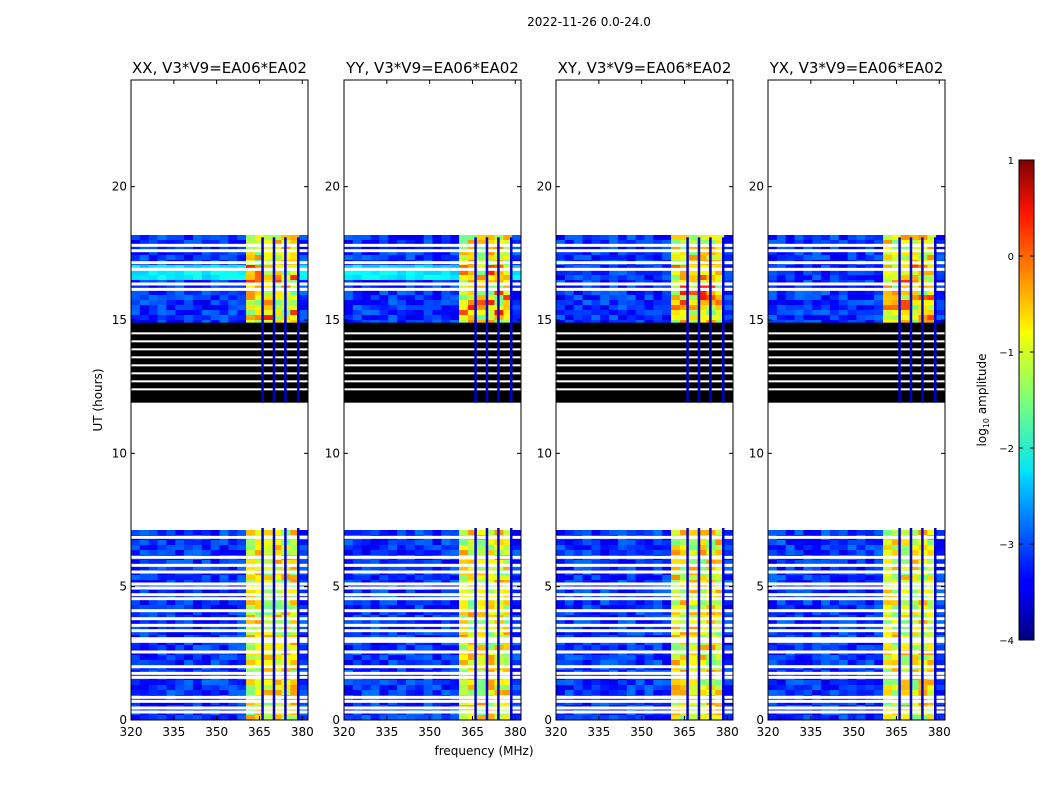  What do you see at coordinates (432, 68) in the screenshot?
I see `panel-title: YY, V3*V9=EA06*EA02` at bounding box center [432, 68].